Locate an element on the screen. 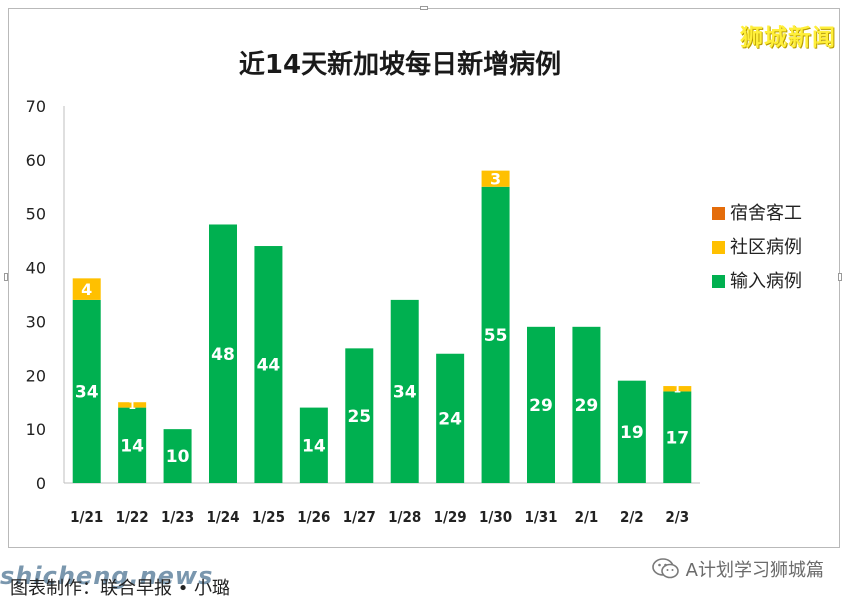  x-tick-label: 1/31 is located at coordinates (540, 517).